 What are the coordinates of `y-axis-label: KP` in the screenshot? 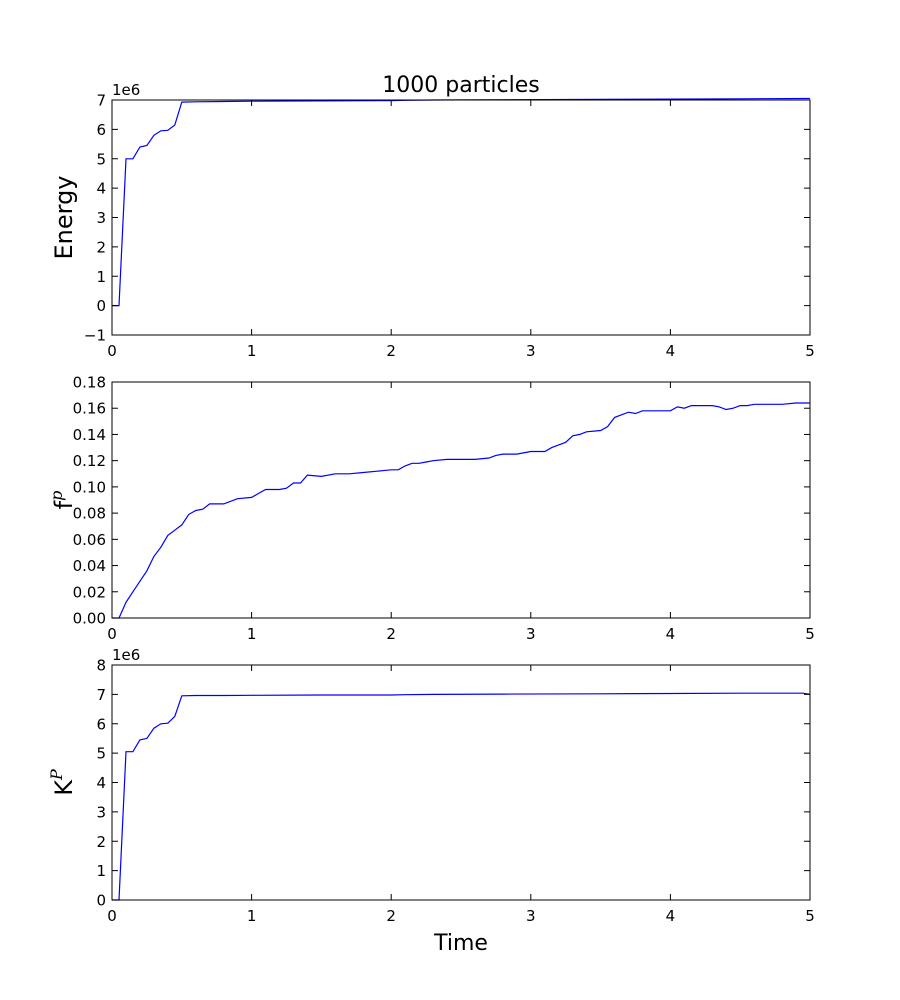 It's located at (62, 782).